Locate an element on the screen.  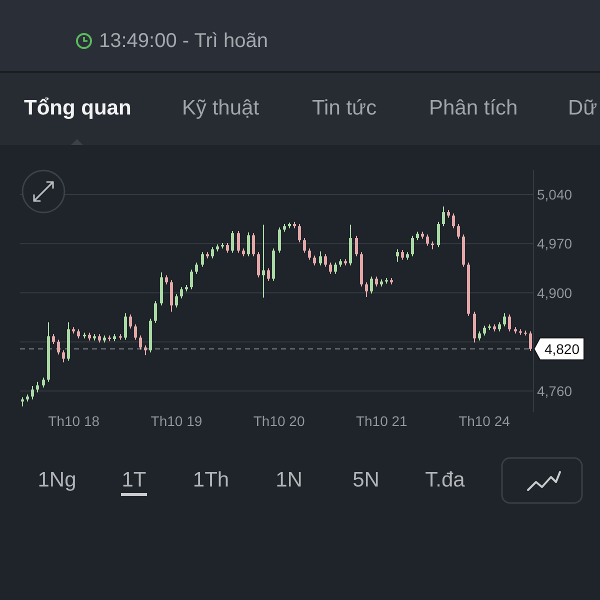
text: T.đa is located at coordinates (445, 480).